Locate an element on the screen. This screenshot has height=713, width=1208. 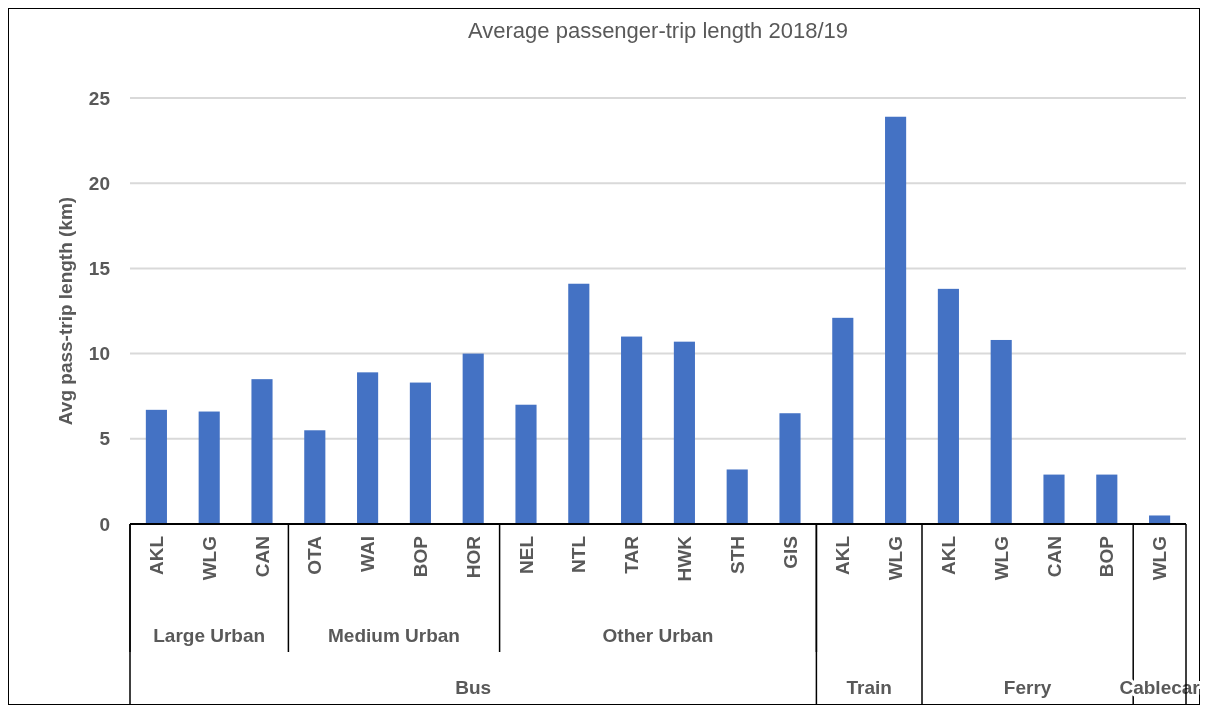
y-tick-label: 0 is located at coordinates (104, 524).